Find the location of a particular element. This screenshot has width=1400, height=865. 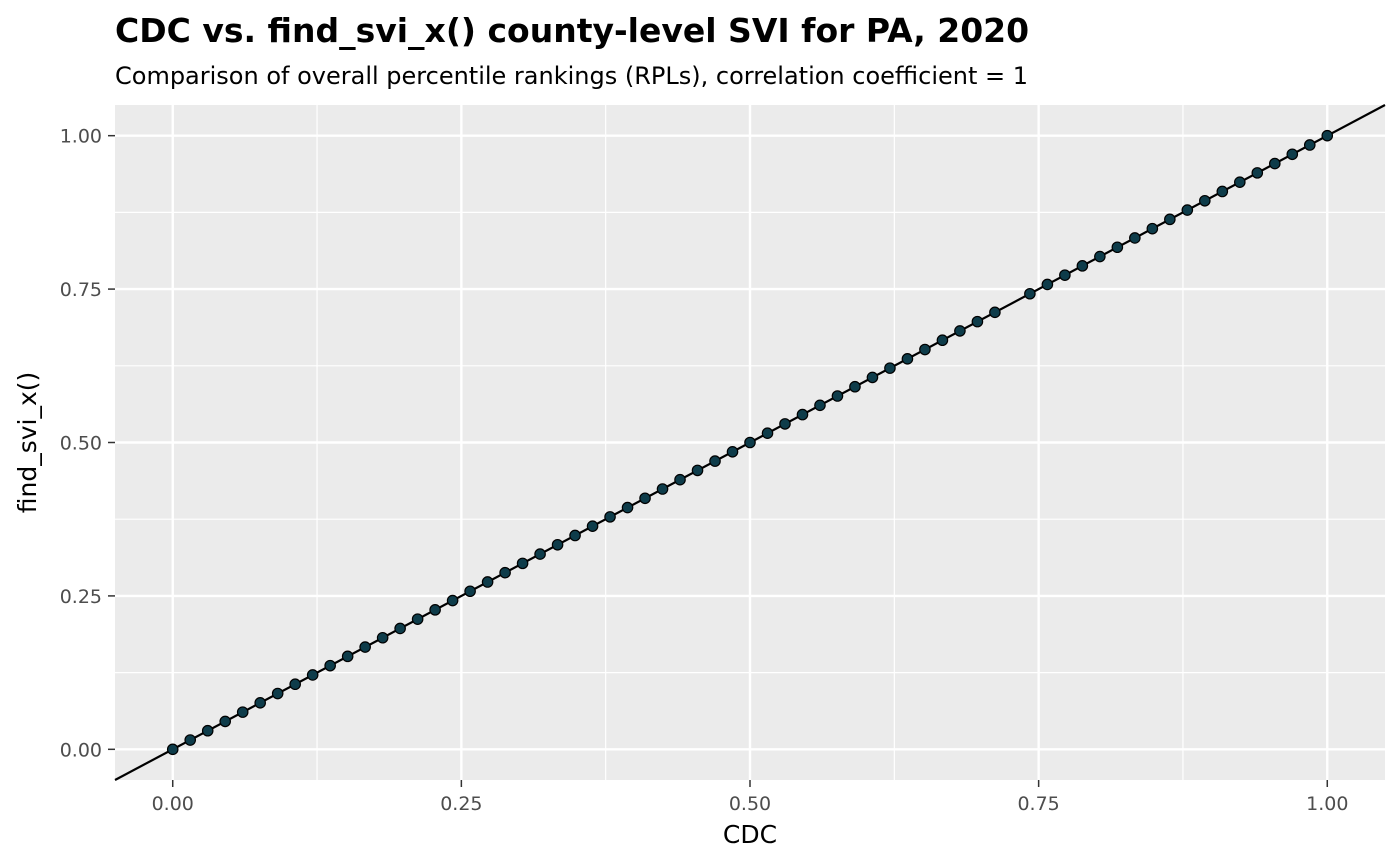

y-axis-title: find_svi_x() is located at coordinates (27, 443).